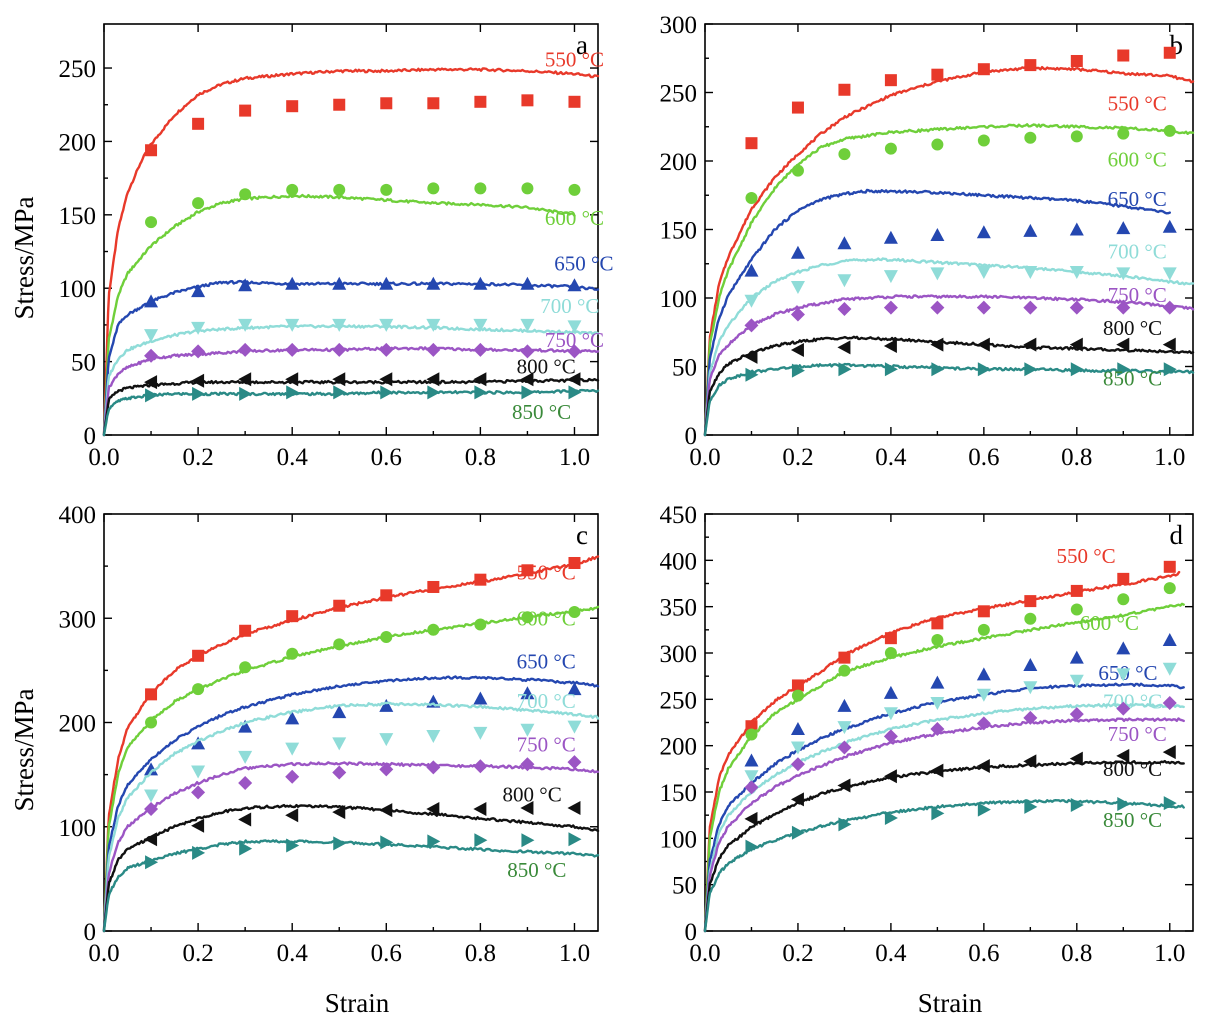 This screenshot has height=1025, width=1225. Describe the element at coordinates (1127, 673) in the screenshot. I see `series-label-650: 650 °C` at that location.